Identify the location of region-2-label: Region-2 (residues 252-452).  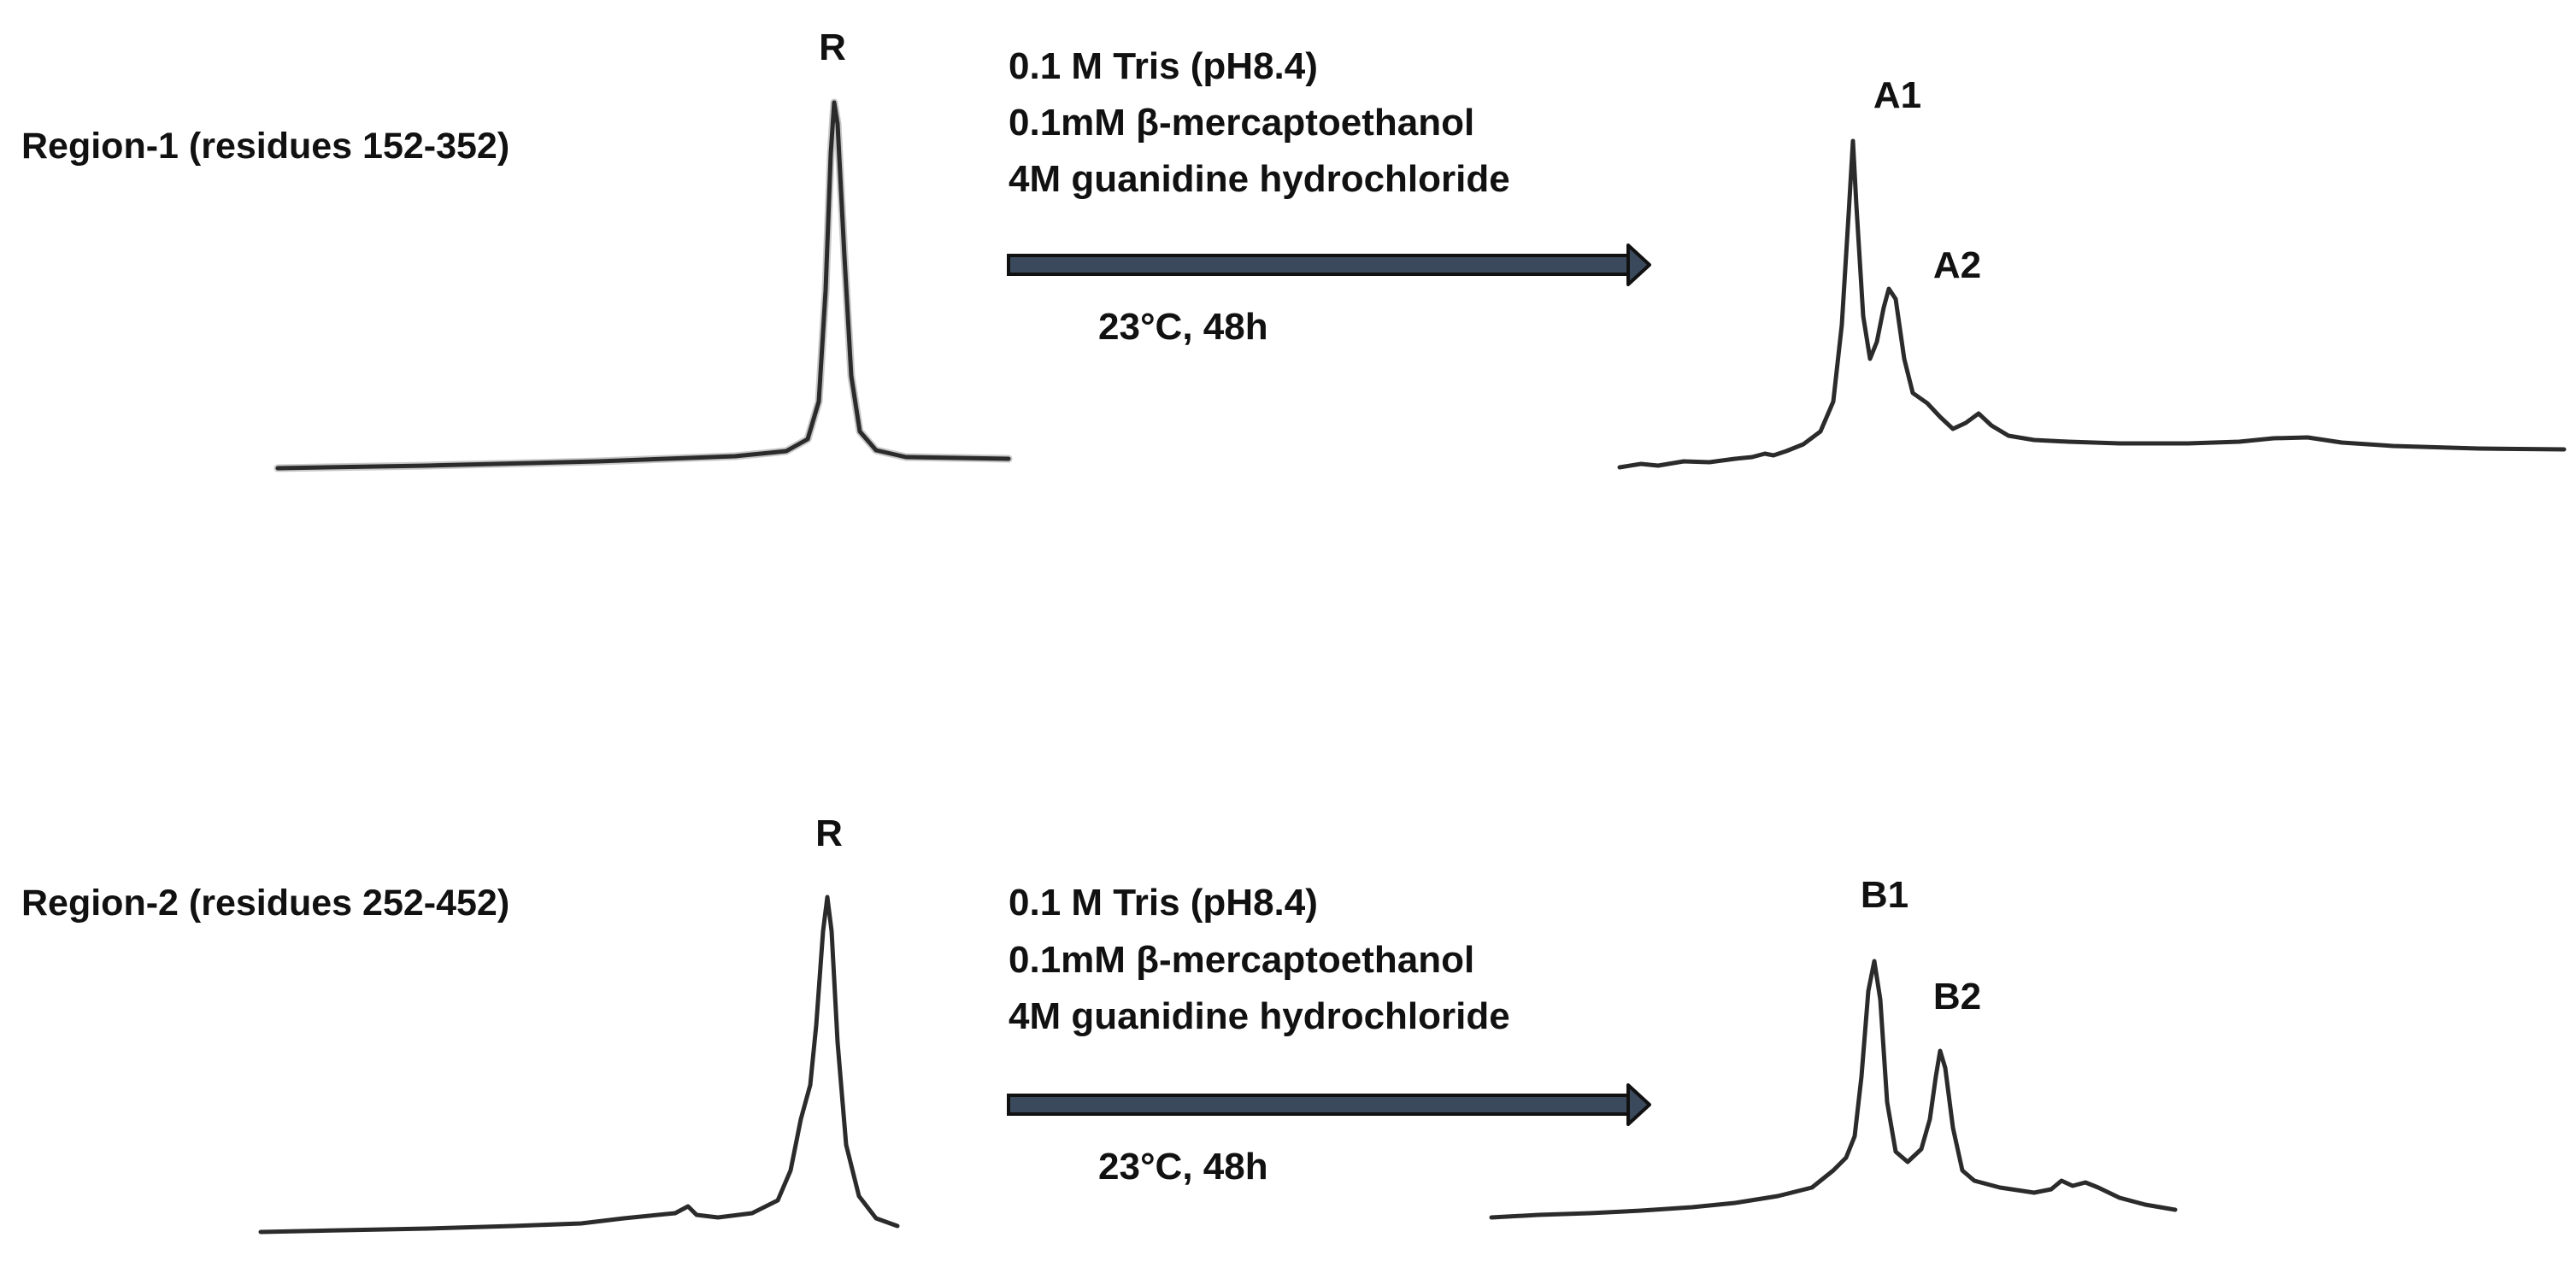
(265, 903).